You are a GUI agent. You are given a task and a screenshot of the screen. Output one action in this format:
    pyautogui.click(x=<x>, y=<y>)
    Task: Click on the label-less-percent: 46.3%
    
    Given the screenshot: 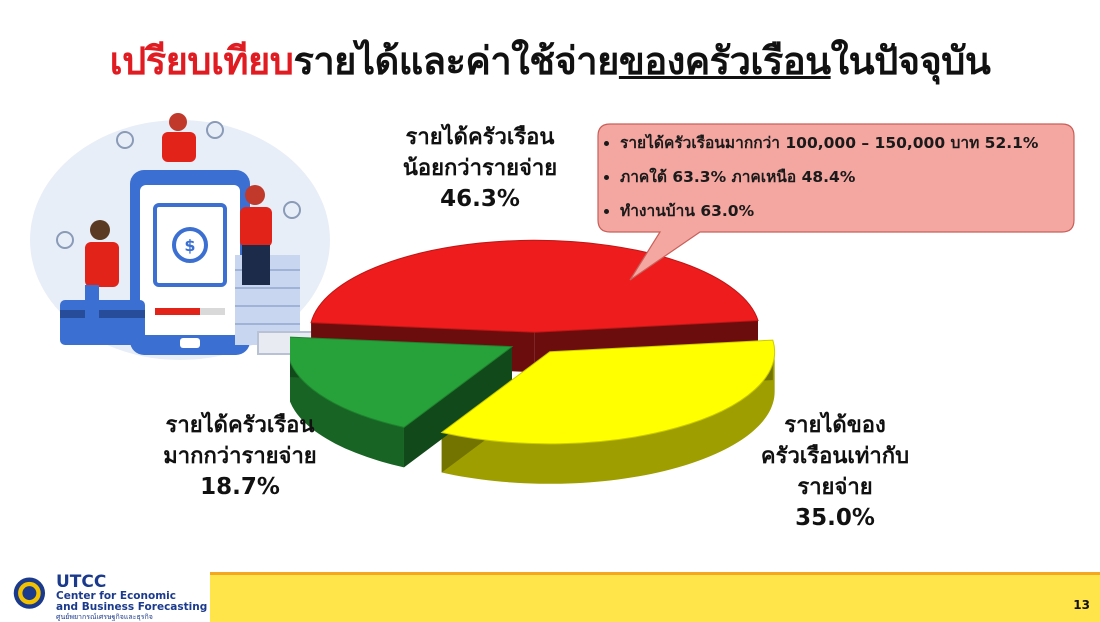 What is the action you would take?
    pyautogui.click(x=480, y=199)
    